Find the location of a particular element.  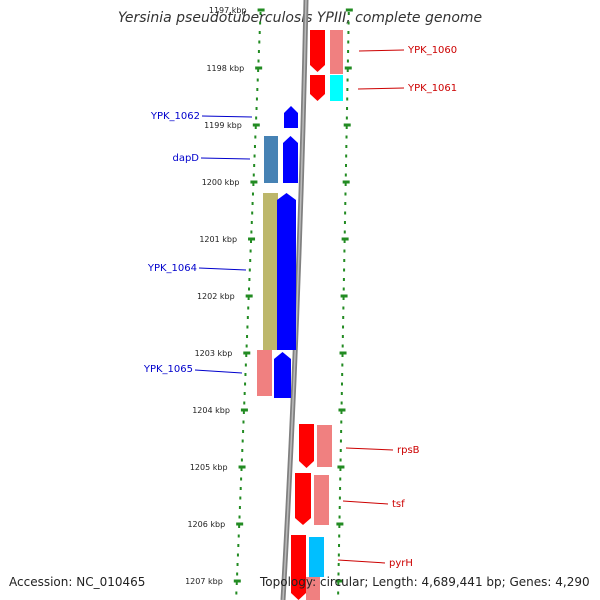

tick-label: 1205 kbp is located at coordinates (209, 467).